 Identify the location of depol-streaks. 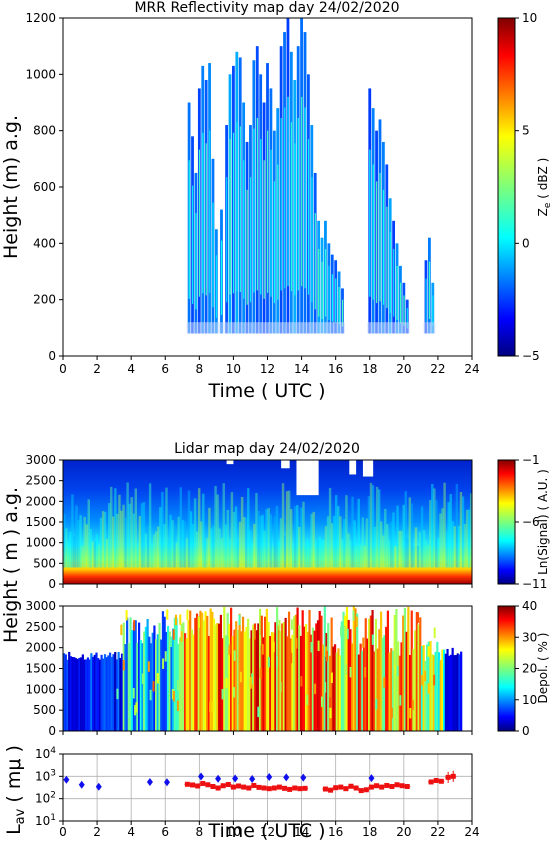
(263, 668).